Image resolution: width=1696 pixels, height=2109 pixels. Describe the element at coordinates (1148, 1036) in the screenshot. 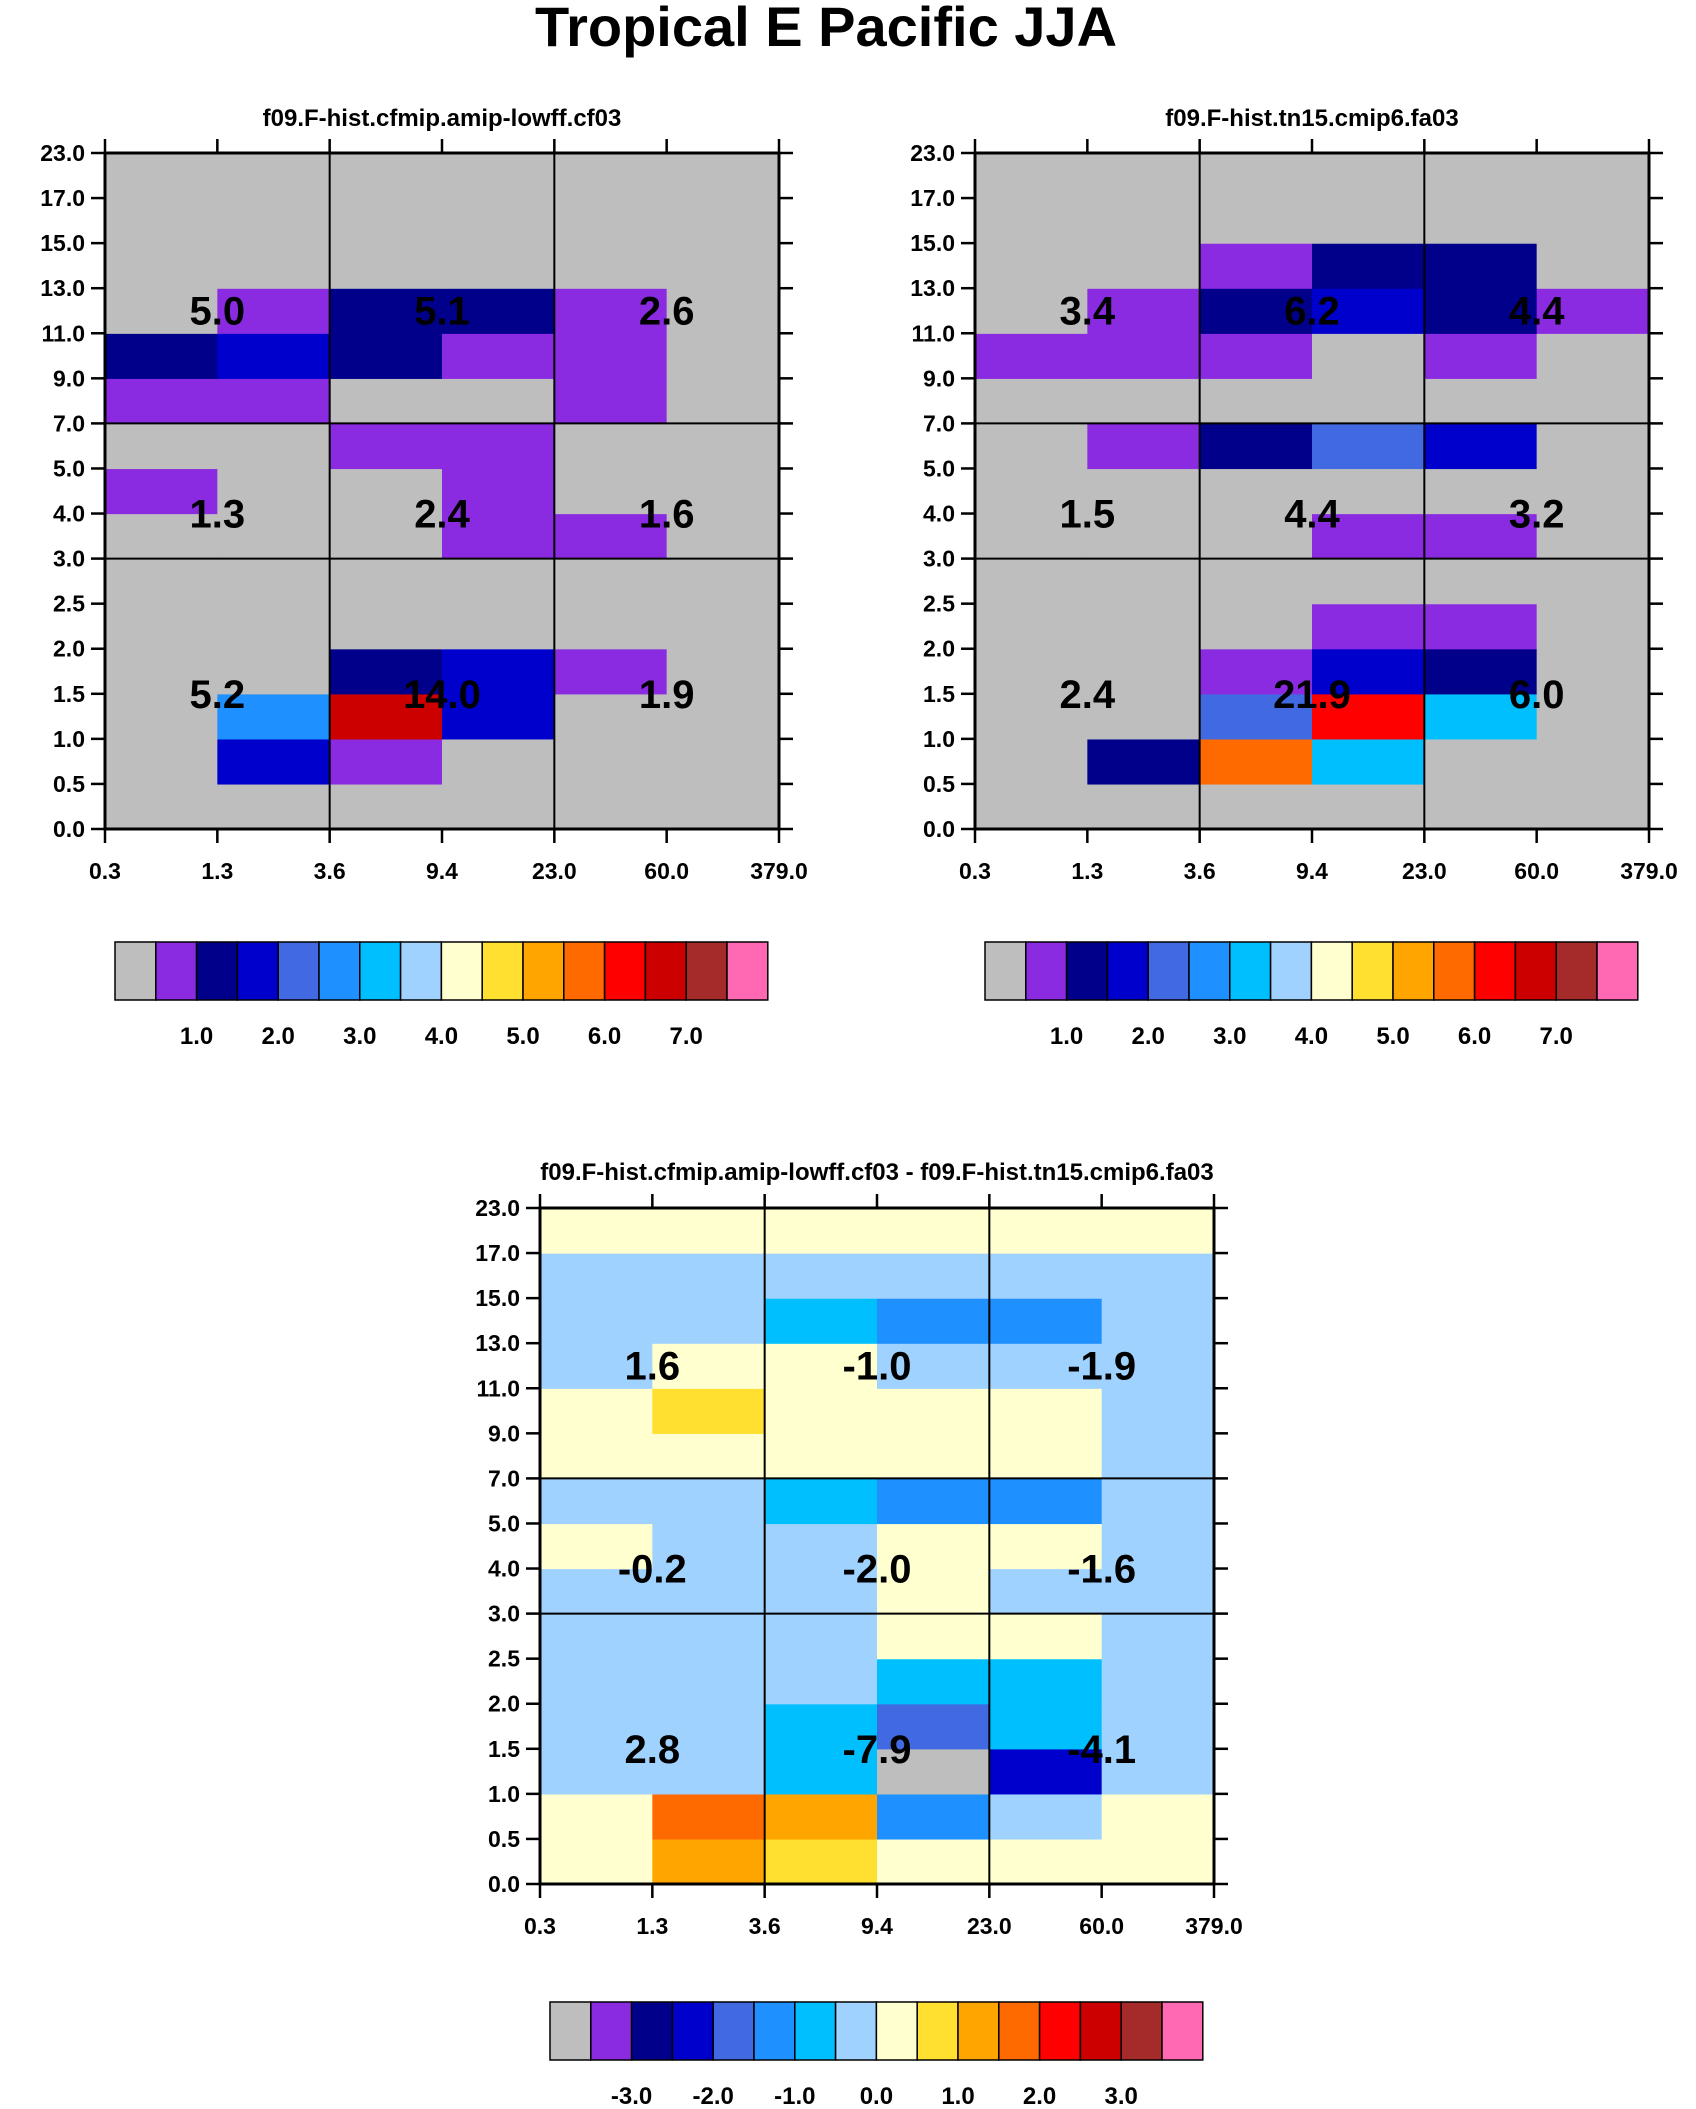

I see `colorbar-label: 2.0` at that location.